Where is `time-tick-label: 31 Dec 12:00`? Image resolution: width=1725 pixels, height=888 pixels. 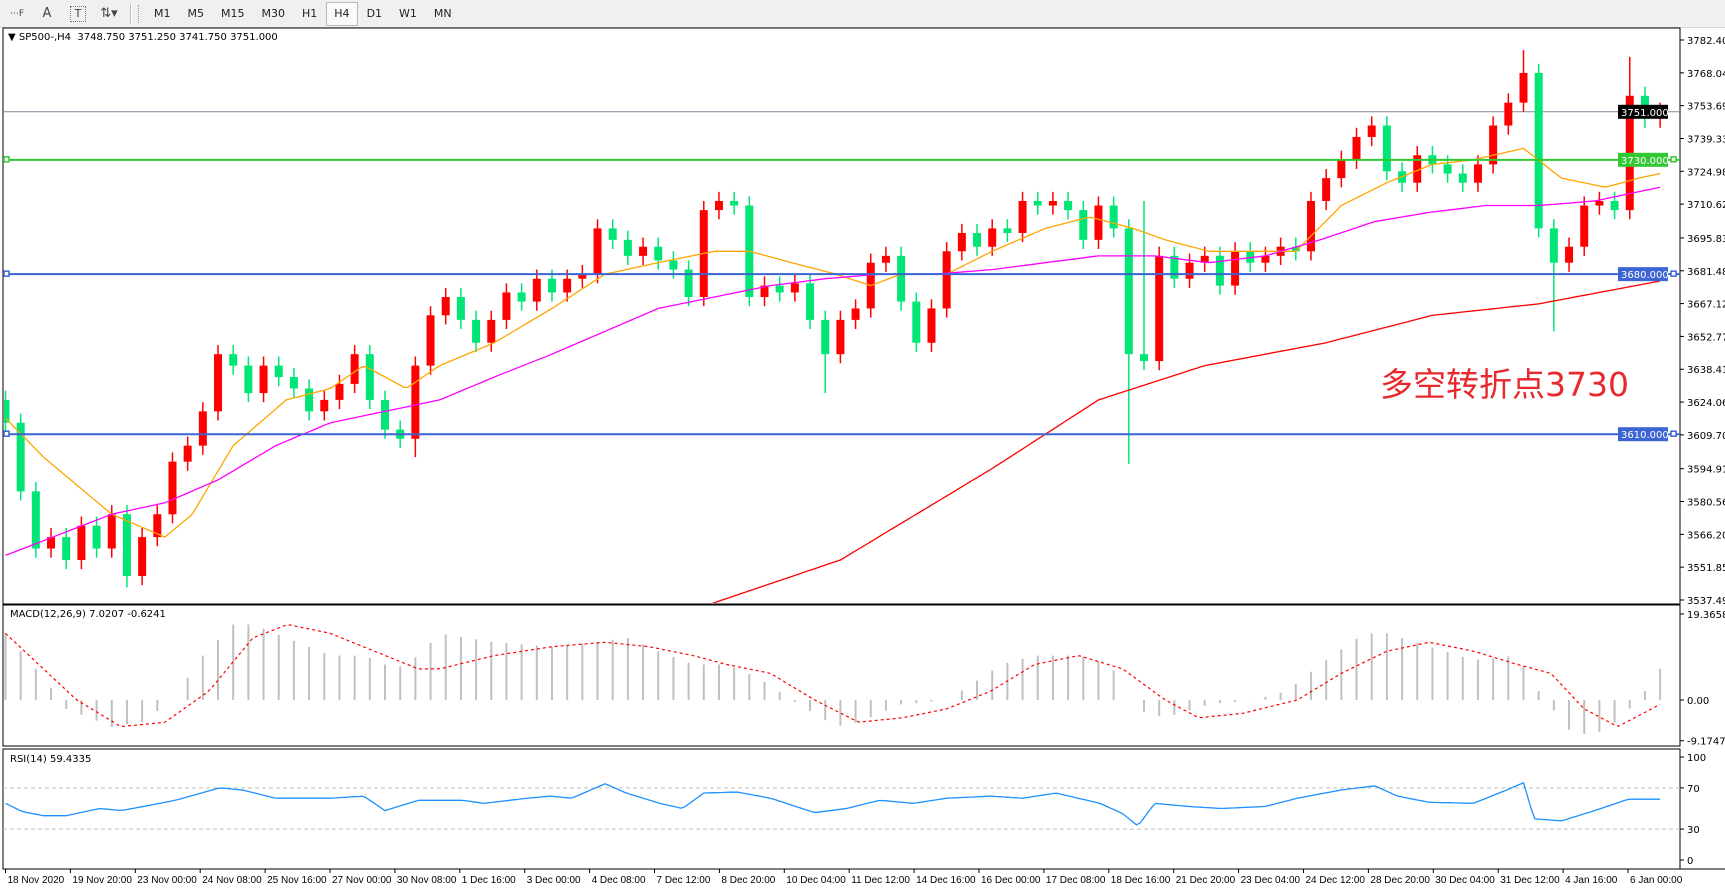 time-tick-label: 31 Dec 12:00 is located at coordinates (1530, 880).